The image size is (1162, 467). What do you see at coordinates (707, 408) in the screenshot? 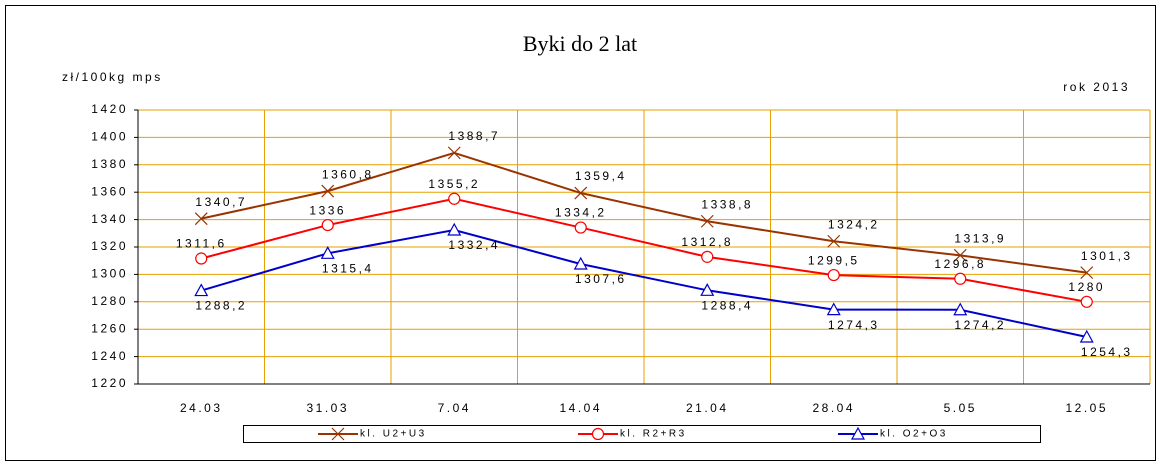
I see `x-tick-label: 21.04` at bounding box center [707, 408].